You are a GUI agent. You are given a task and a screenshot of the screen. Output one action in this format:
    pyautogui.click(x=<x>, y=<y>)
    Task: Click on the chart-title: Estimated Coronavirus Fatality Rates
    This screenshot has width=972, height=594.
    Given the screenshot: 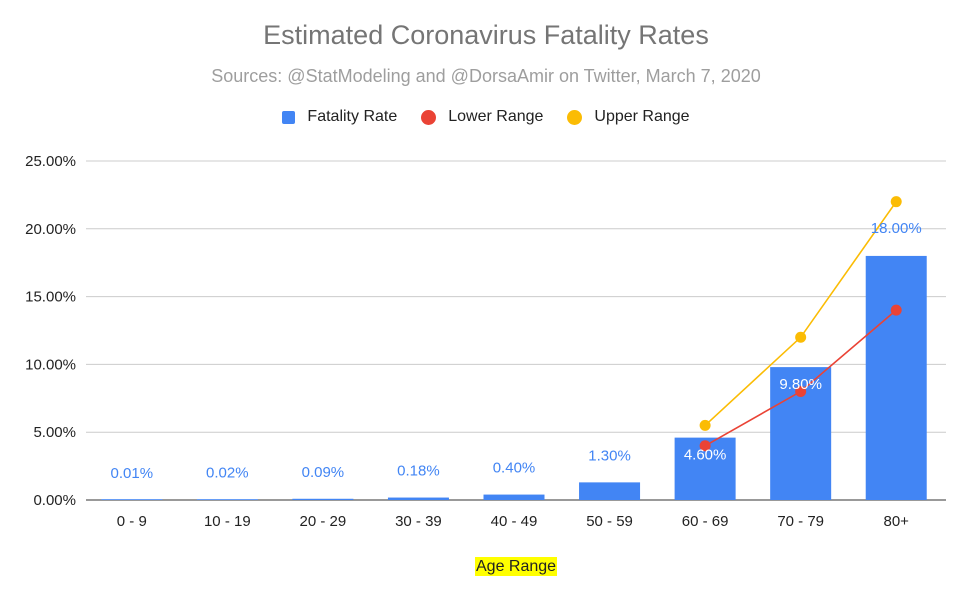 What is the action you would take?
    pyautogui.click(x=486, y=35)
    